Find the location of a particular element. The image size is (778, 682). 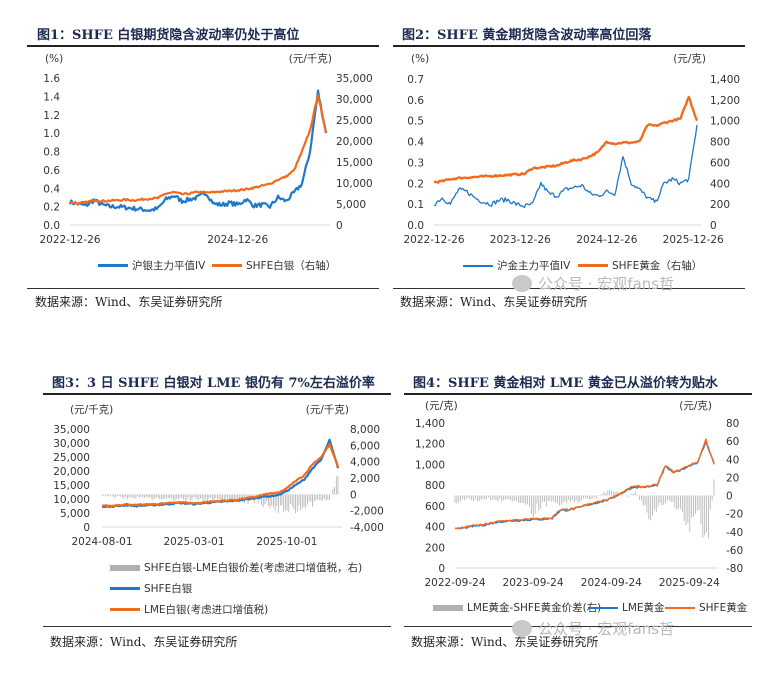

fig1-legend-silver: SHFE白银（右轴） is located at coordinates (274, 265).